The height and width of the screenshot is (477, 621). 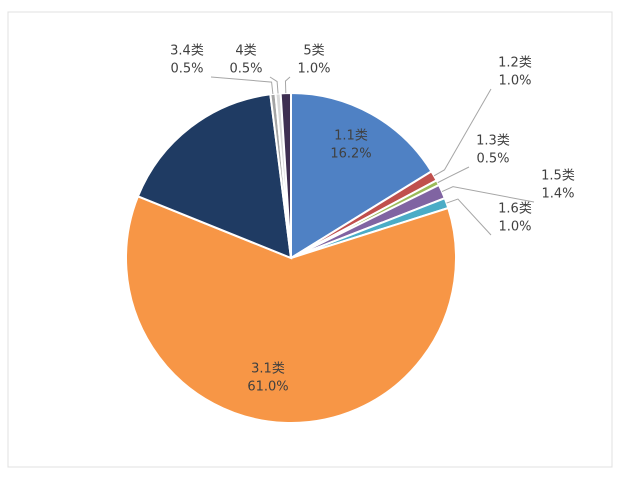 What do you see at coordinates (268, 369) in the screenshot?
I see `slice-category-label: 3.1类` at bounding box center [268, 369].